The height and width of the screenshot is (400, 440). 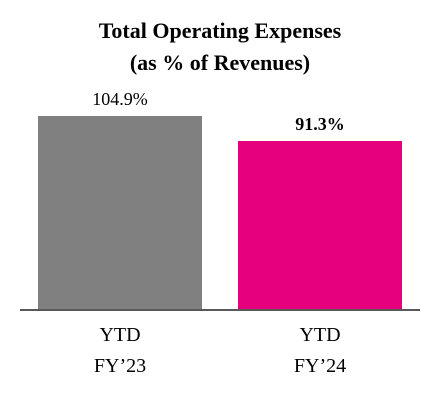 What do you see at coordinates (120, 99) in the screenshot?
I see `data-label-1: 104.9%` at bounding box center [120, 99].